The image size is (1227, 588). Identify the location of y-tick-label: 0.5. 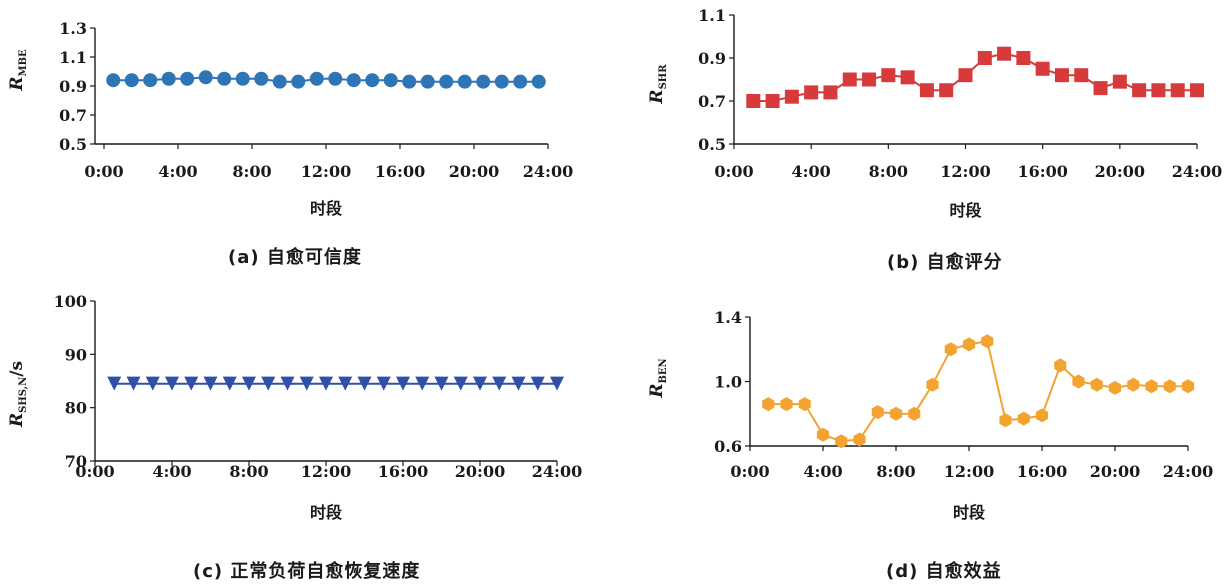
(712, 144).